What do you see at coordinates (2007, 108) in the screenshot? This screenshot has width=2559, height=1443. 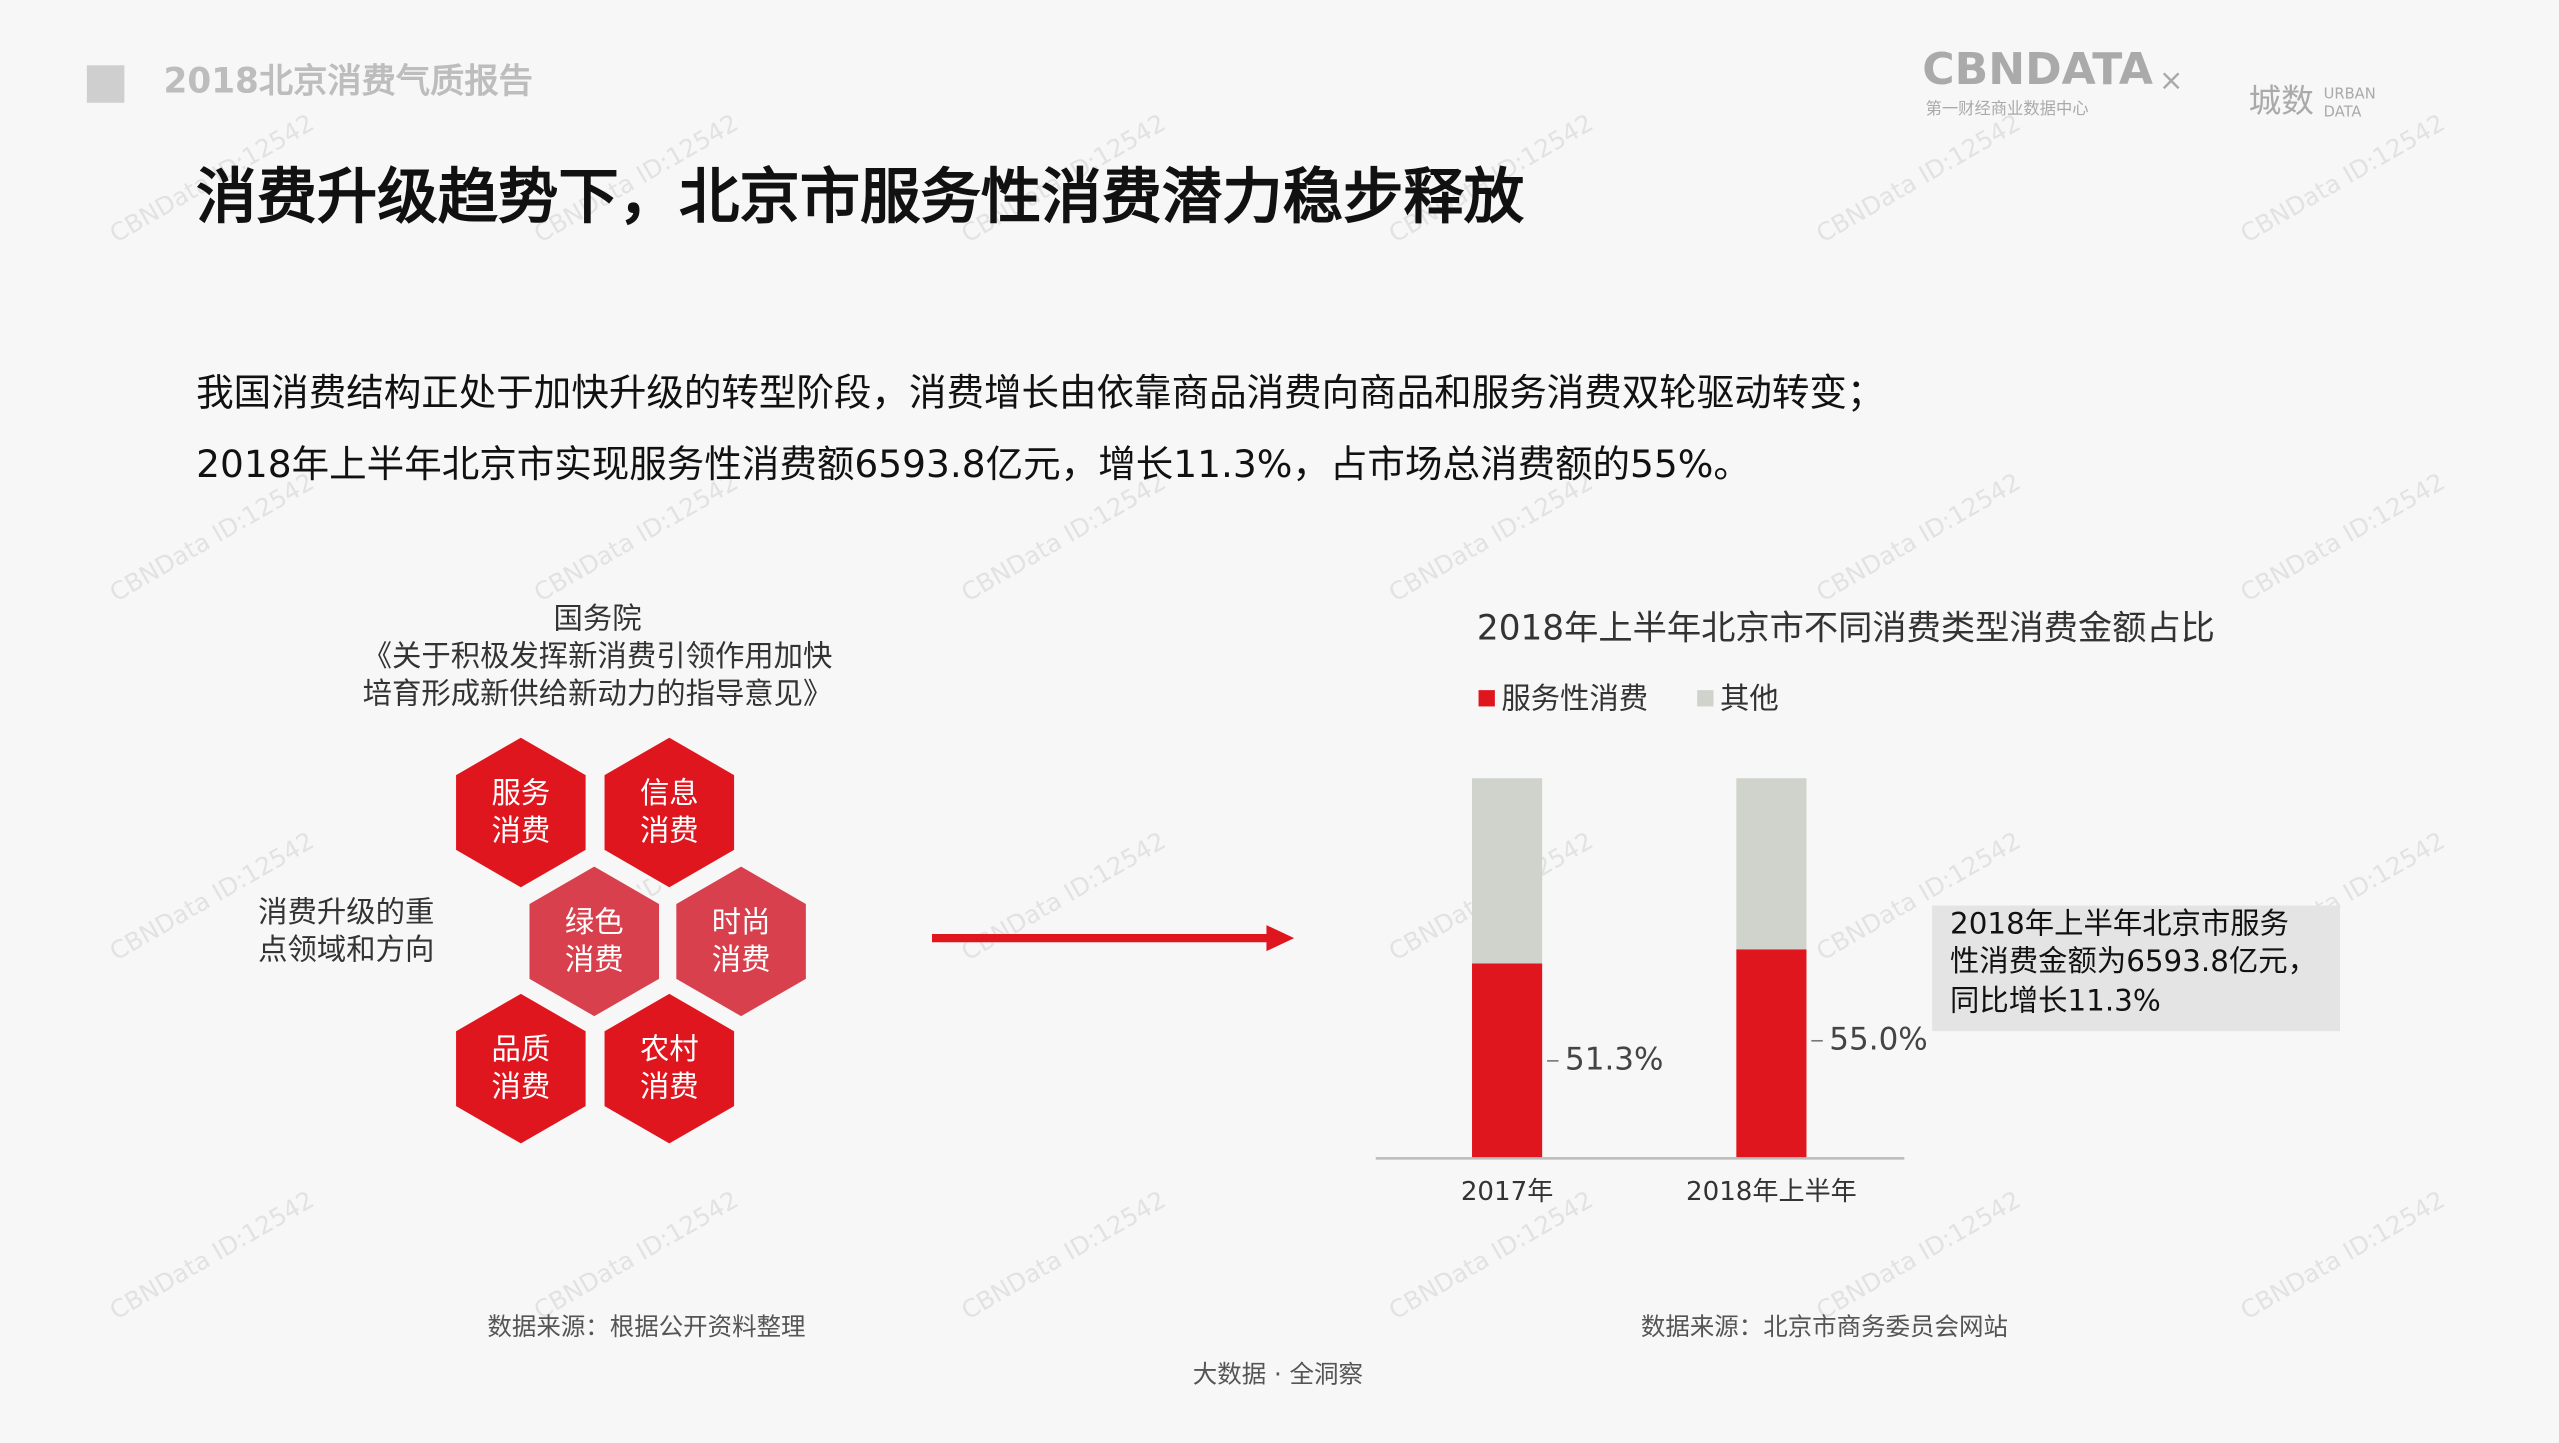 I see `logo-sub: 第一财经商业数据中心` at bounding box center [2007, 108].